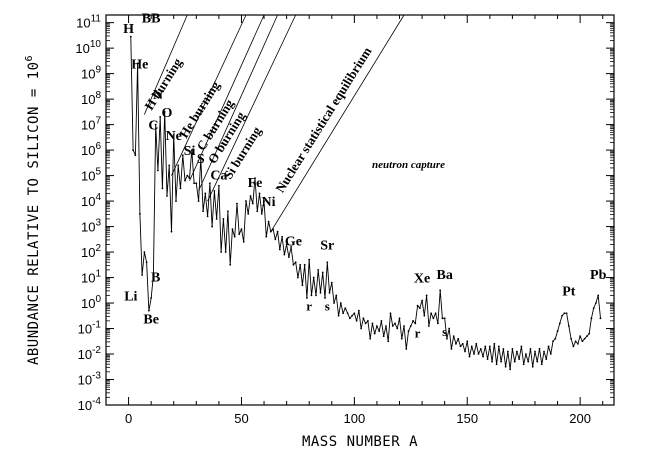 Image resolution: width=652 pixels, height=452 pixels. I want to click on y-tick-label: 10², so click(91, 251).